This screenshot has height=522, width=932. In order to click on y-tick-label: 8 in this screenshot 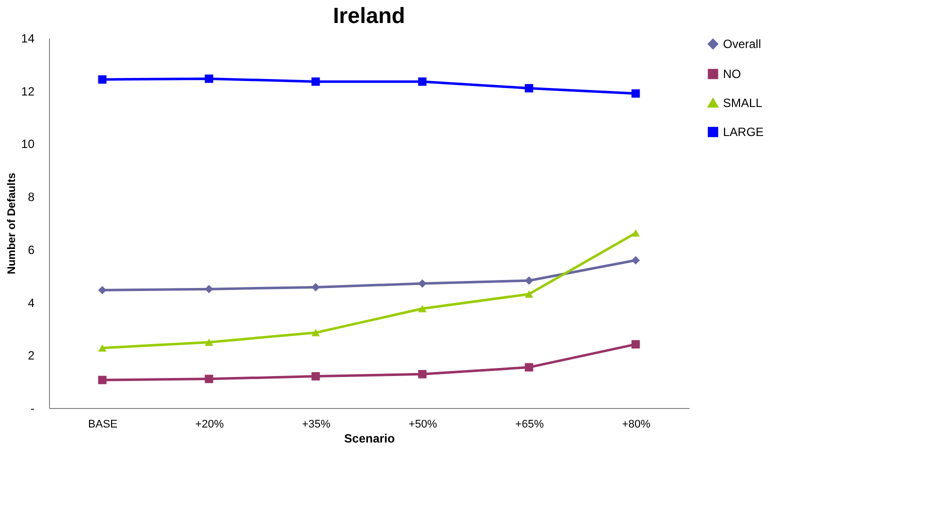, I will do `click(31, 197)`.